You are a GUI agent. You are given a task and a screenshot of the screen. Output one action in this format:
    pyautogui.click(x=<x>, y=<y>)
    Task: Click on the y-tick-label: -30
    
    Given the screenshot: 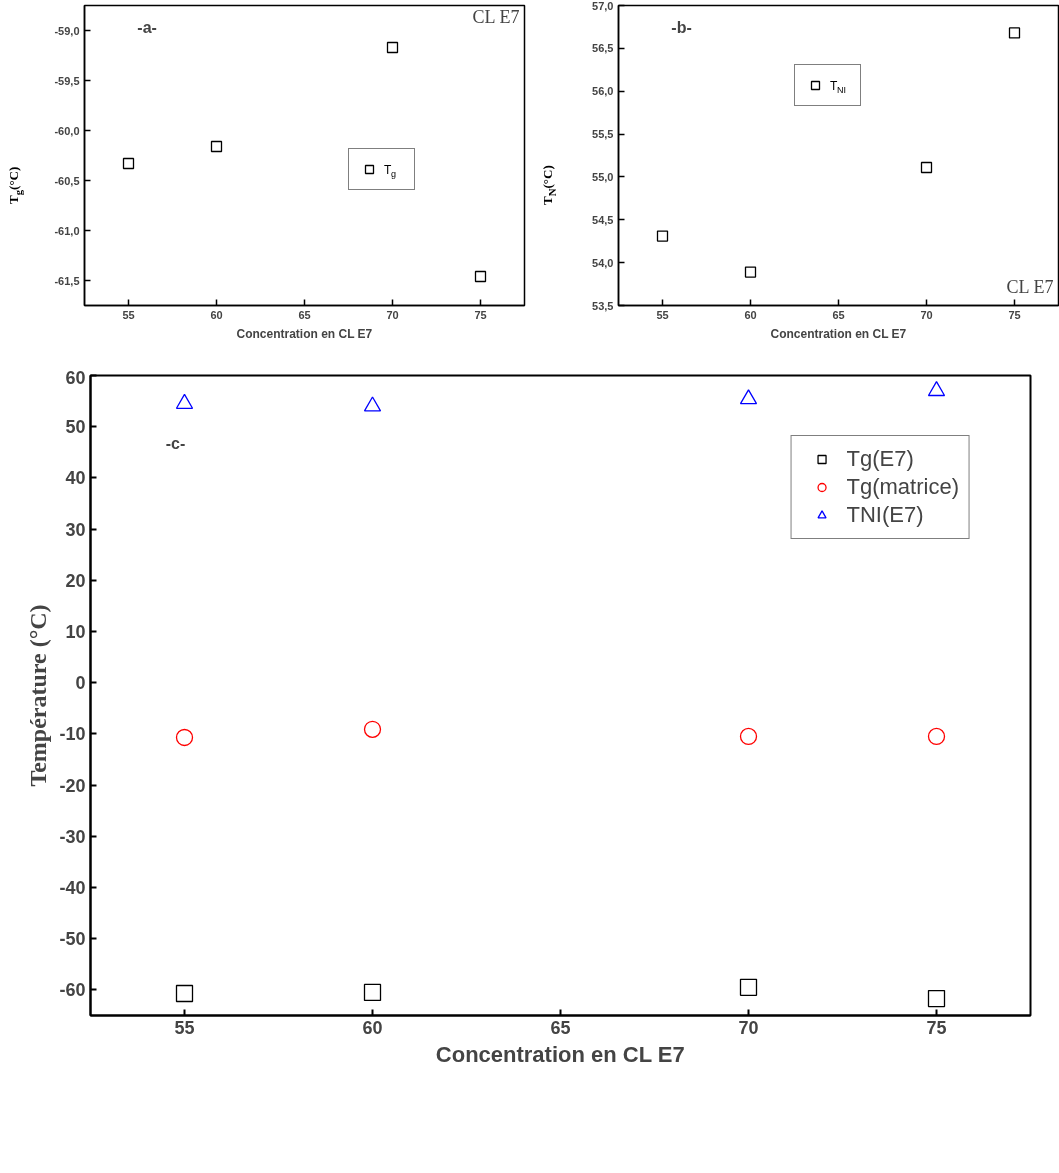 What is the action you would take?
    pyautogui.click(x=72, y=836)
    